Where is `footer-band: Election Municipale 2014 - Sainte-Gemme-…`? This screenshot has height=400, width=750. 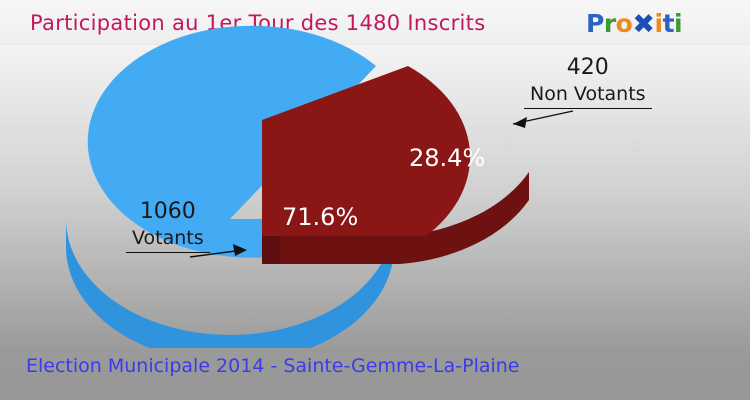 footer-band: Election Municipale 2014 - Sainte-Gemme-… is located at coordinates (375, 374).